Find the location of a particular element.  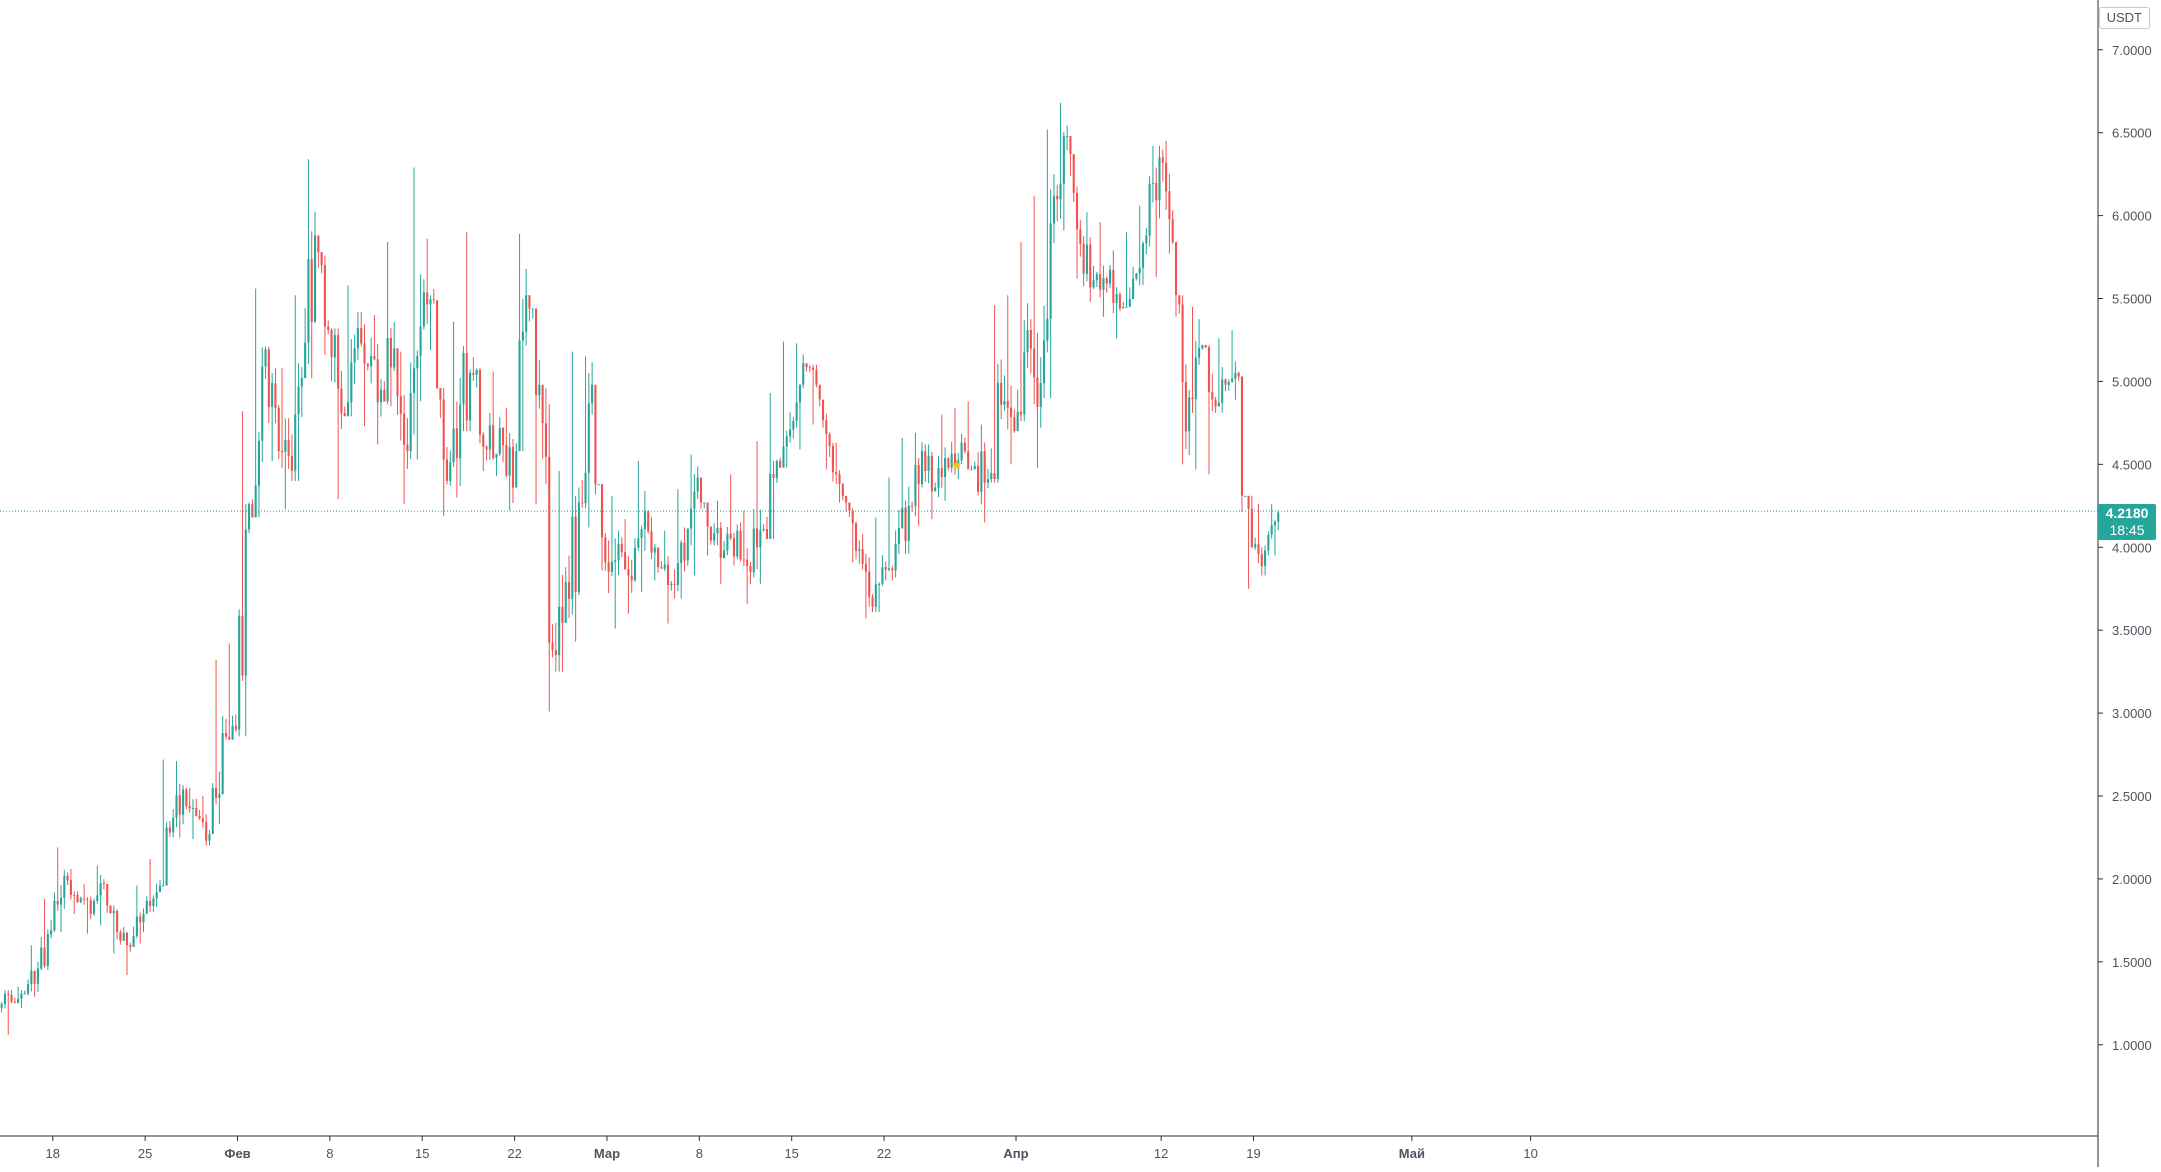

time-scale: 18 25 Фев 8 15 22 Мар 8 15 22 Апр 12 19 Май 10 is located at coordinates (1049, 1148).